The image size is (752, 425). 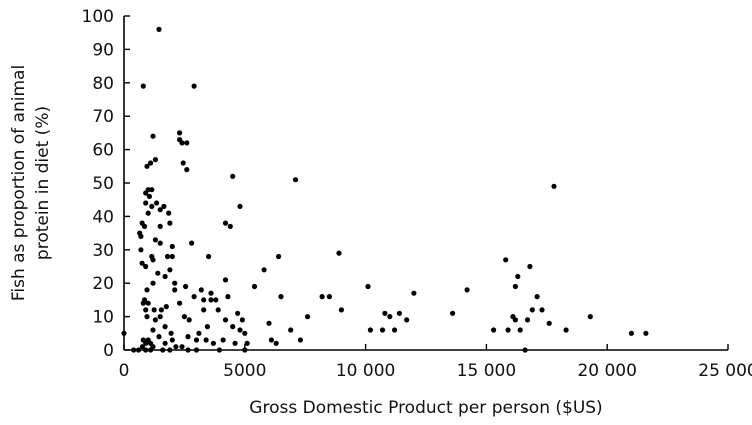 What do you see at coordinates (98, 17) in the screenshot?
I see `y-tick-label: 100` at bounding box center [98, 17].